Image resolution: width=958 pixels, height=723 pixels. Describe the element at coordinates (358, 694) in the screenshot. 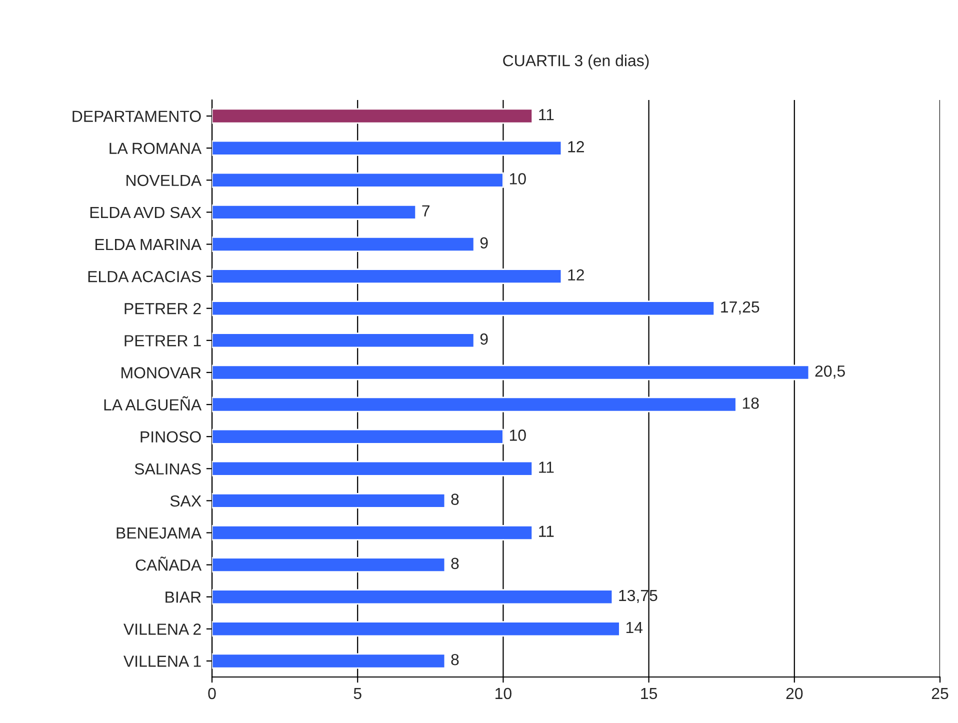

I see `x-tick-label: 5` at that location.